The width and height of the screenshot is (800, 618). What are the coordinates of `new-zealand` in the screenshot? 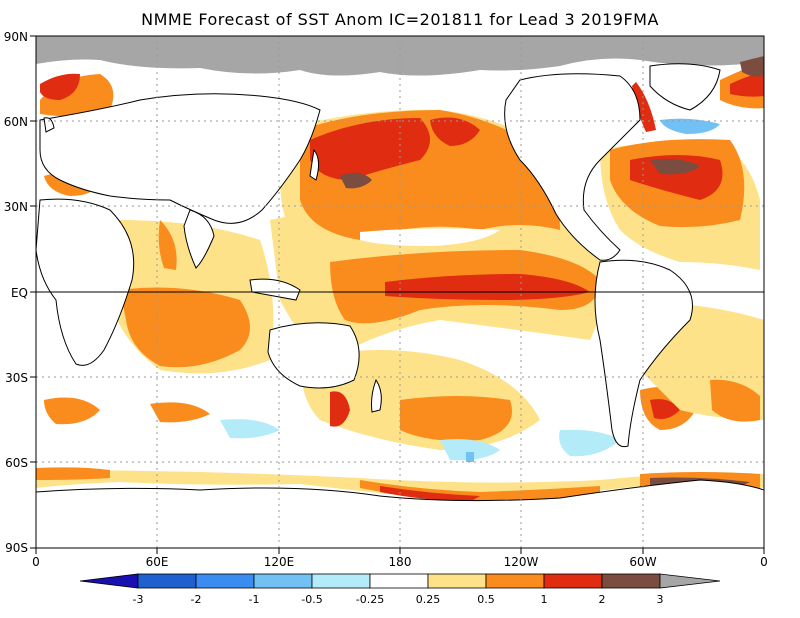 It's located at (376, 395).